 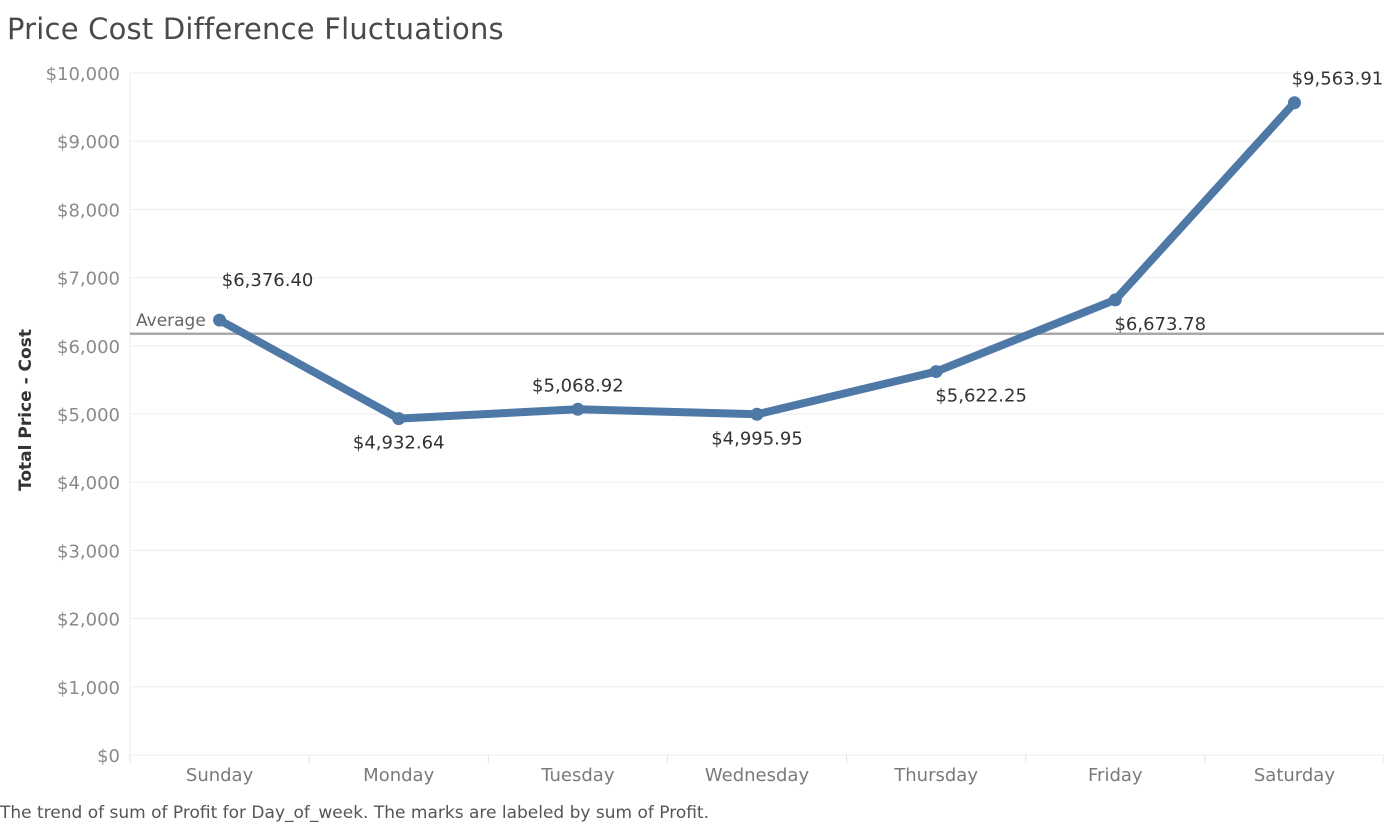 I want to click on y-tick-label: $7,000, so click(x=88, y=279).